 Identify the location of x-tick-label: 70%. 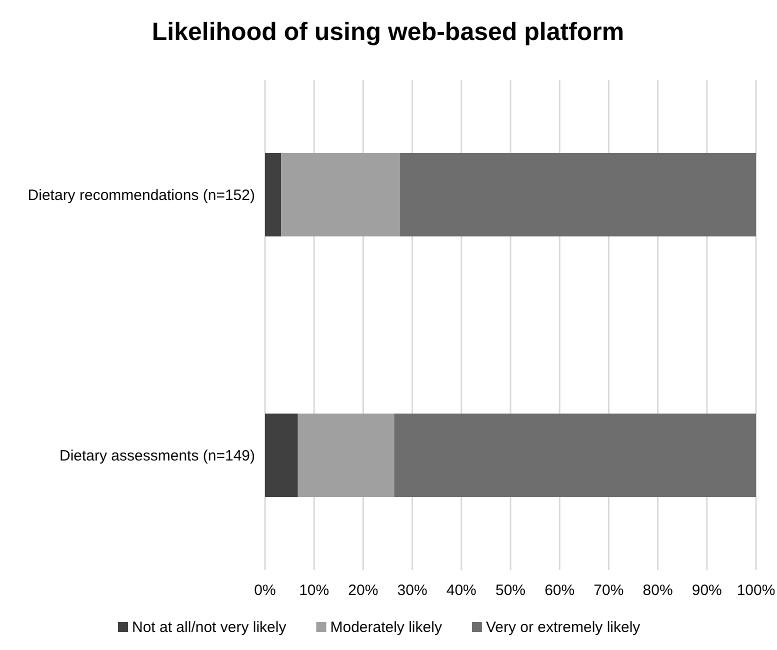
(609, 590).